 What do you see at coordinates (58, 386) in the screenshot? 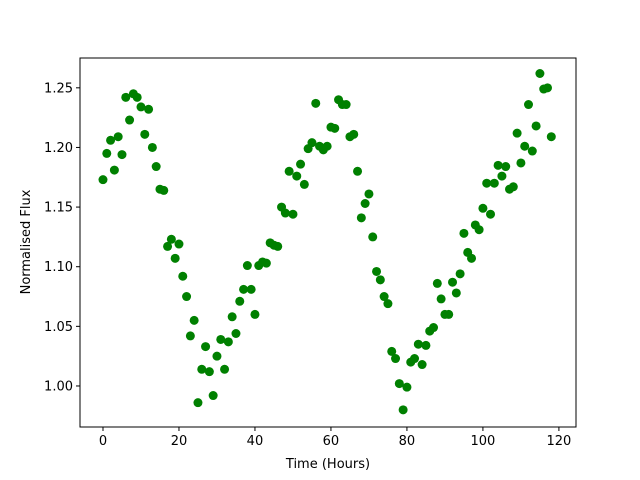
I see `y-tick-label: 1.00` at bounding box center [58, 386].